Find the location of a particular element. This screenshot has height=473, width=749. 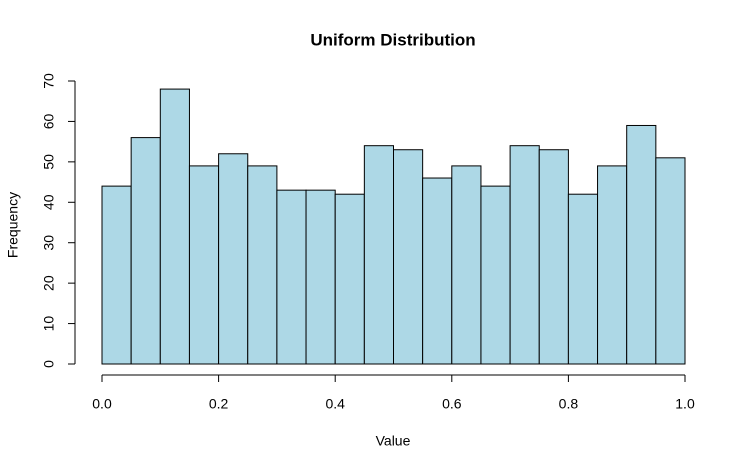

y-axis-label: Frequency is located at coordinates (13, 225).